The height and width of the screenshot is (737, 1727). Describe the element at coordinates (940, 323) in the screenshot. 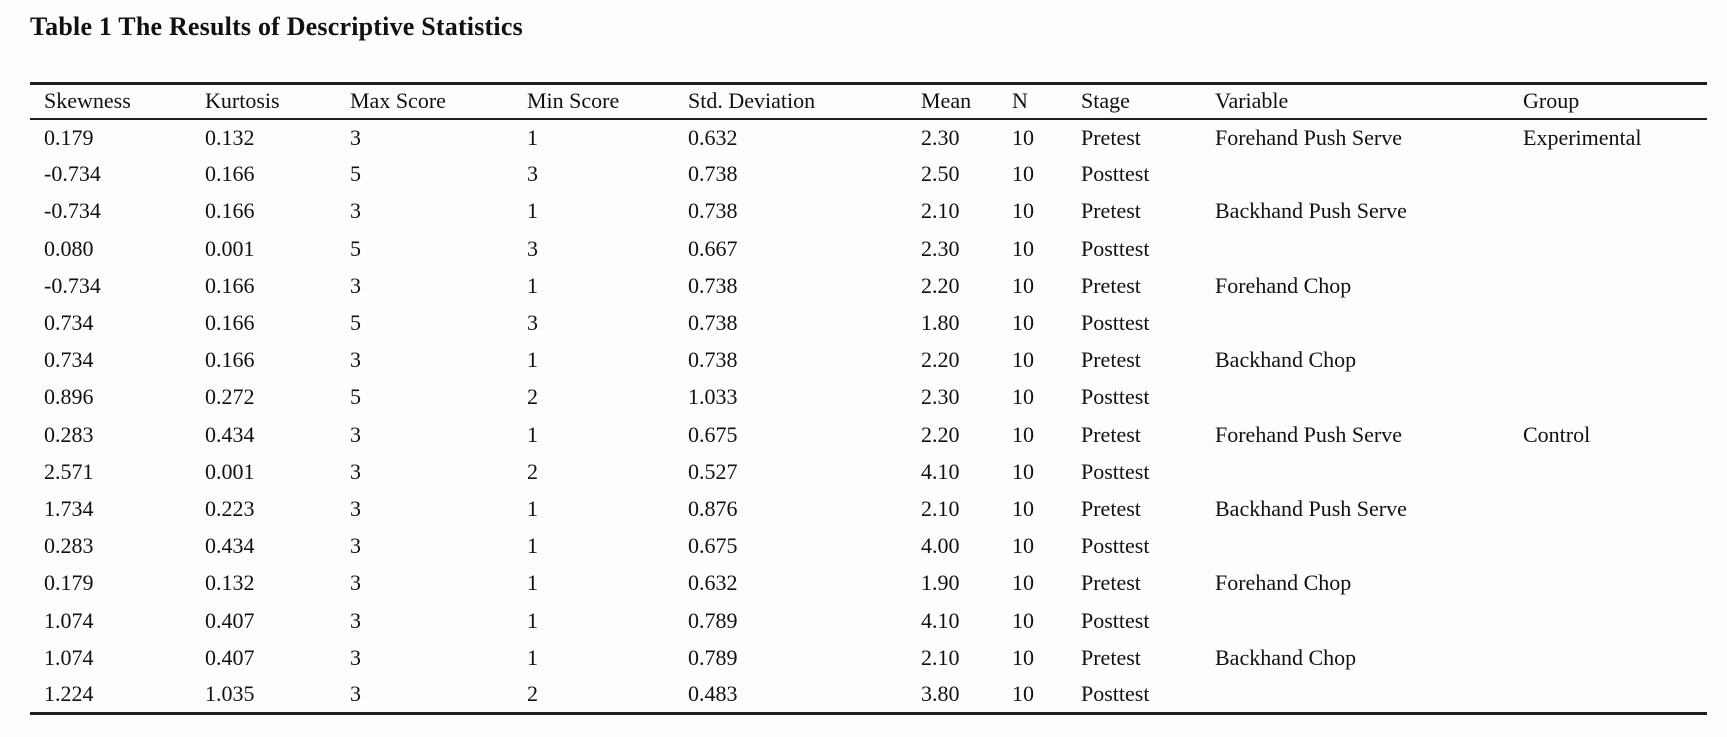

I see `table-cell: 1.80` at that location.